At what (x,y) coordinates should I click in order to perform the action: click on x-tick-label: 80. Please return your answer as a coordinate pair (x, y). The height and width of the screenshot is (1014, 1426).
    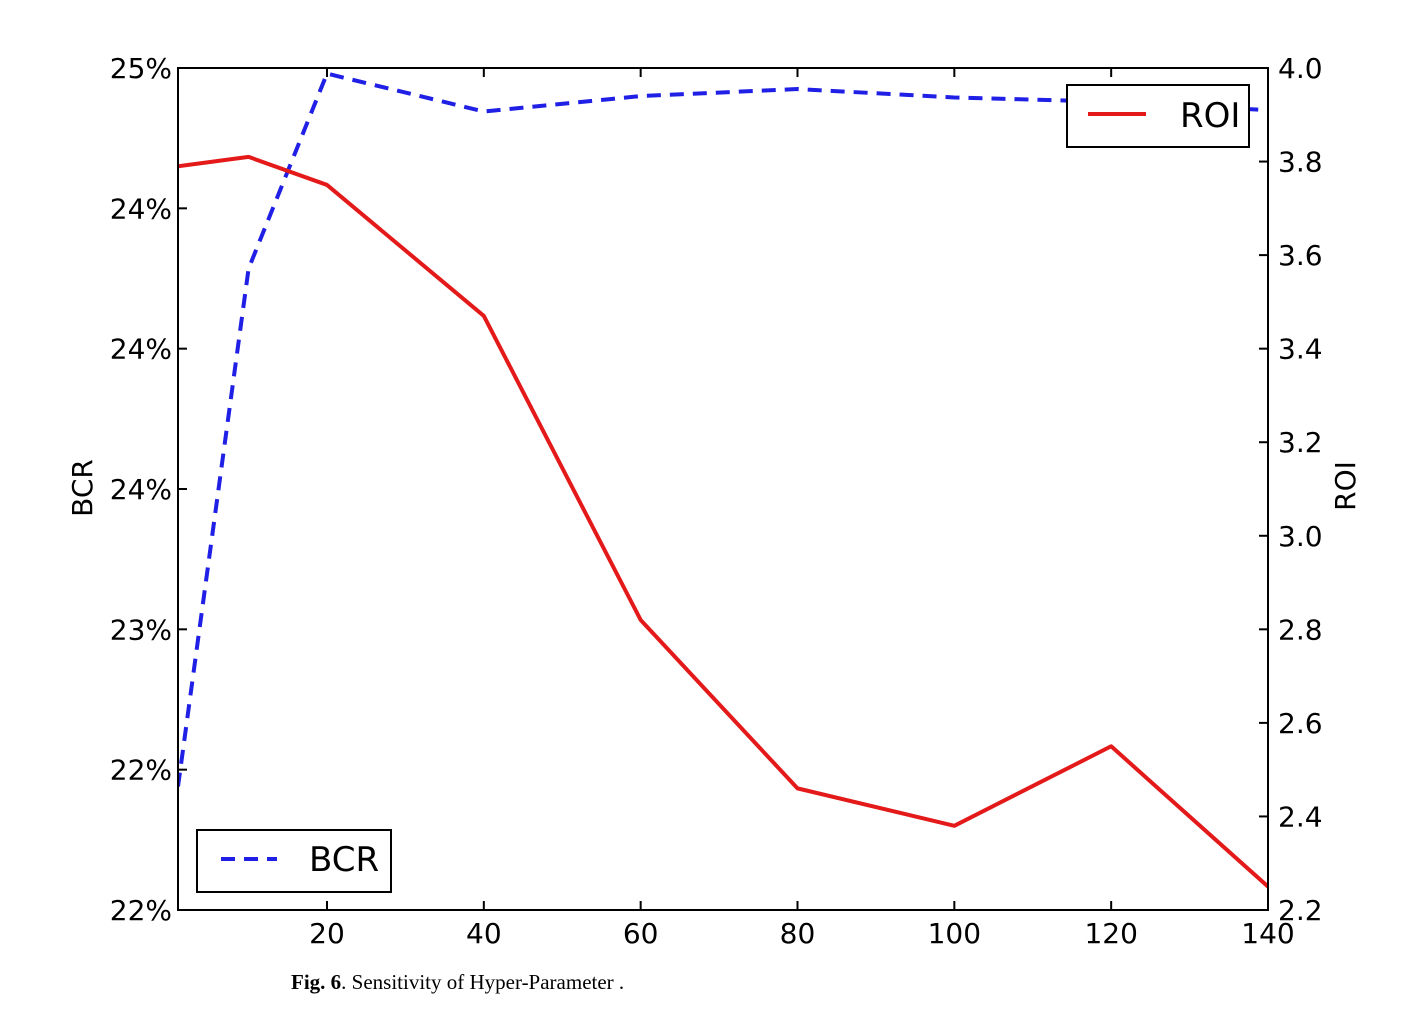
    Looking at the image, I should click on (798, 933).